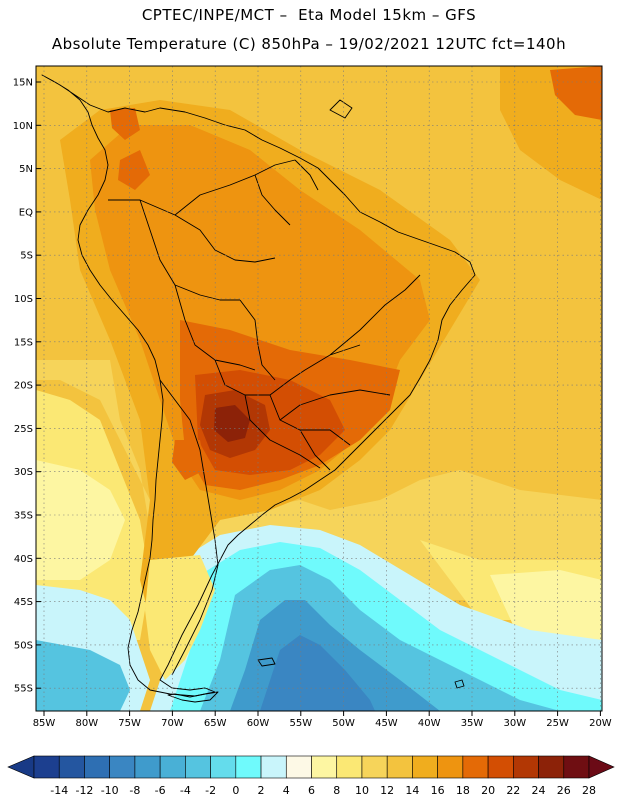 This screenshot has height=800, width=618. I want to click on lon-tick-label: 80W, so click(86, 723).